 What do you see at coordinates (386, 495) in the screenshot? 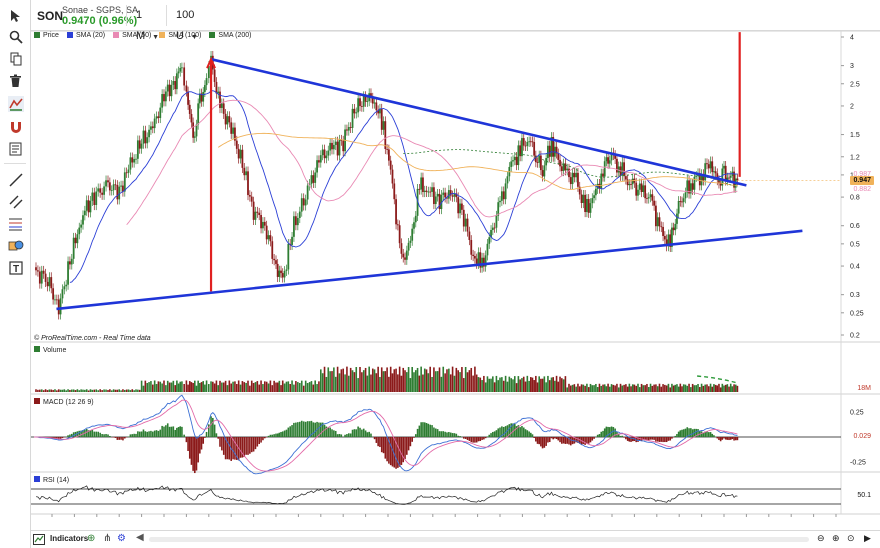
I see `rsi-line` at bounding box center [386, 495].